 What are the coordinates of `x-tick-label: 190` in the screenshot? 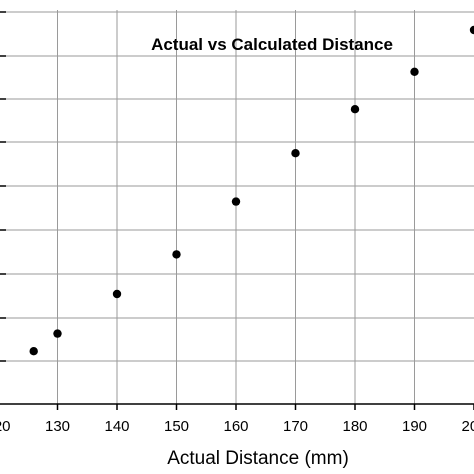 It's located at (414, 426).